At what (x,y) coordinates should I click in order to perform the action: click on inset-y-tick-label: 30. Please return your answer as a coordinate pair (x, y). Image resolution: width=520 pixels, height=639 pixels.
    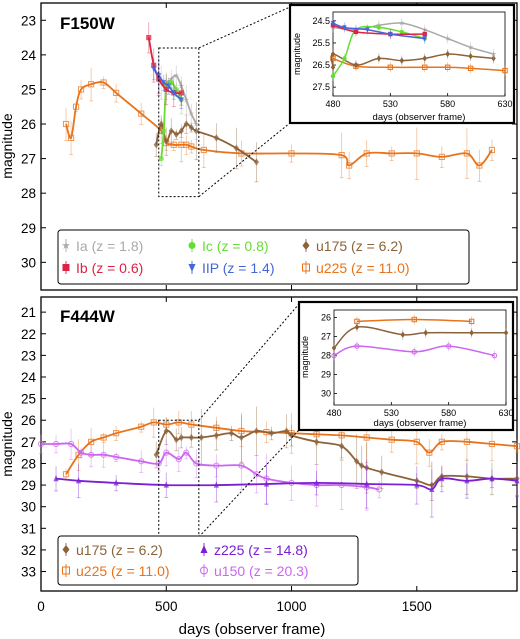
    Looking at the image, I should click on (326, 394).